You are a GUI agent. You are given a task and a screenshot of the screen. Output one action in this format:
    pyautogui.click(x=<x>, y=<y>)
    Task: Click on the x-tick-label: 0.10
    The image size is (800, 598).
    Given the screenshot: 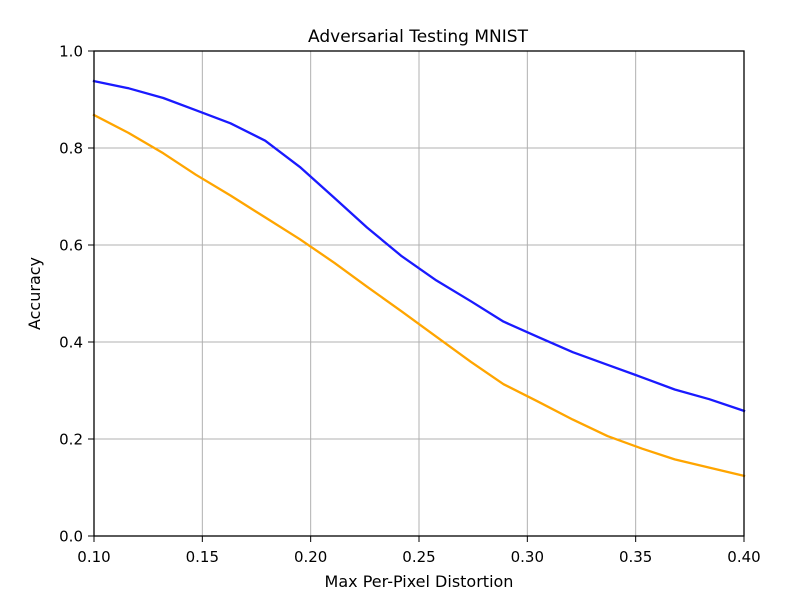 What is the action you would take?
    pyautogui.click(x=93, y=557)
    